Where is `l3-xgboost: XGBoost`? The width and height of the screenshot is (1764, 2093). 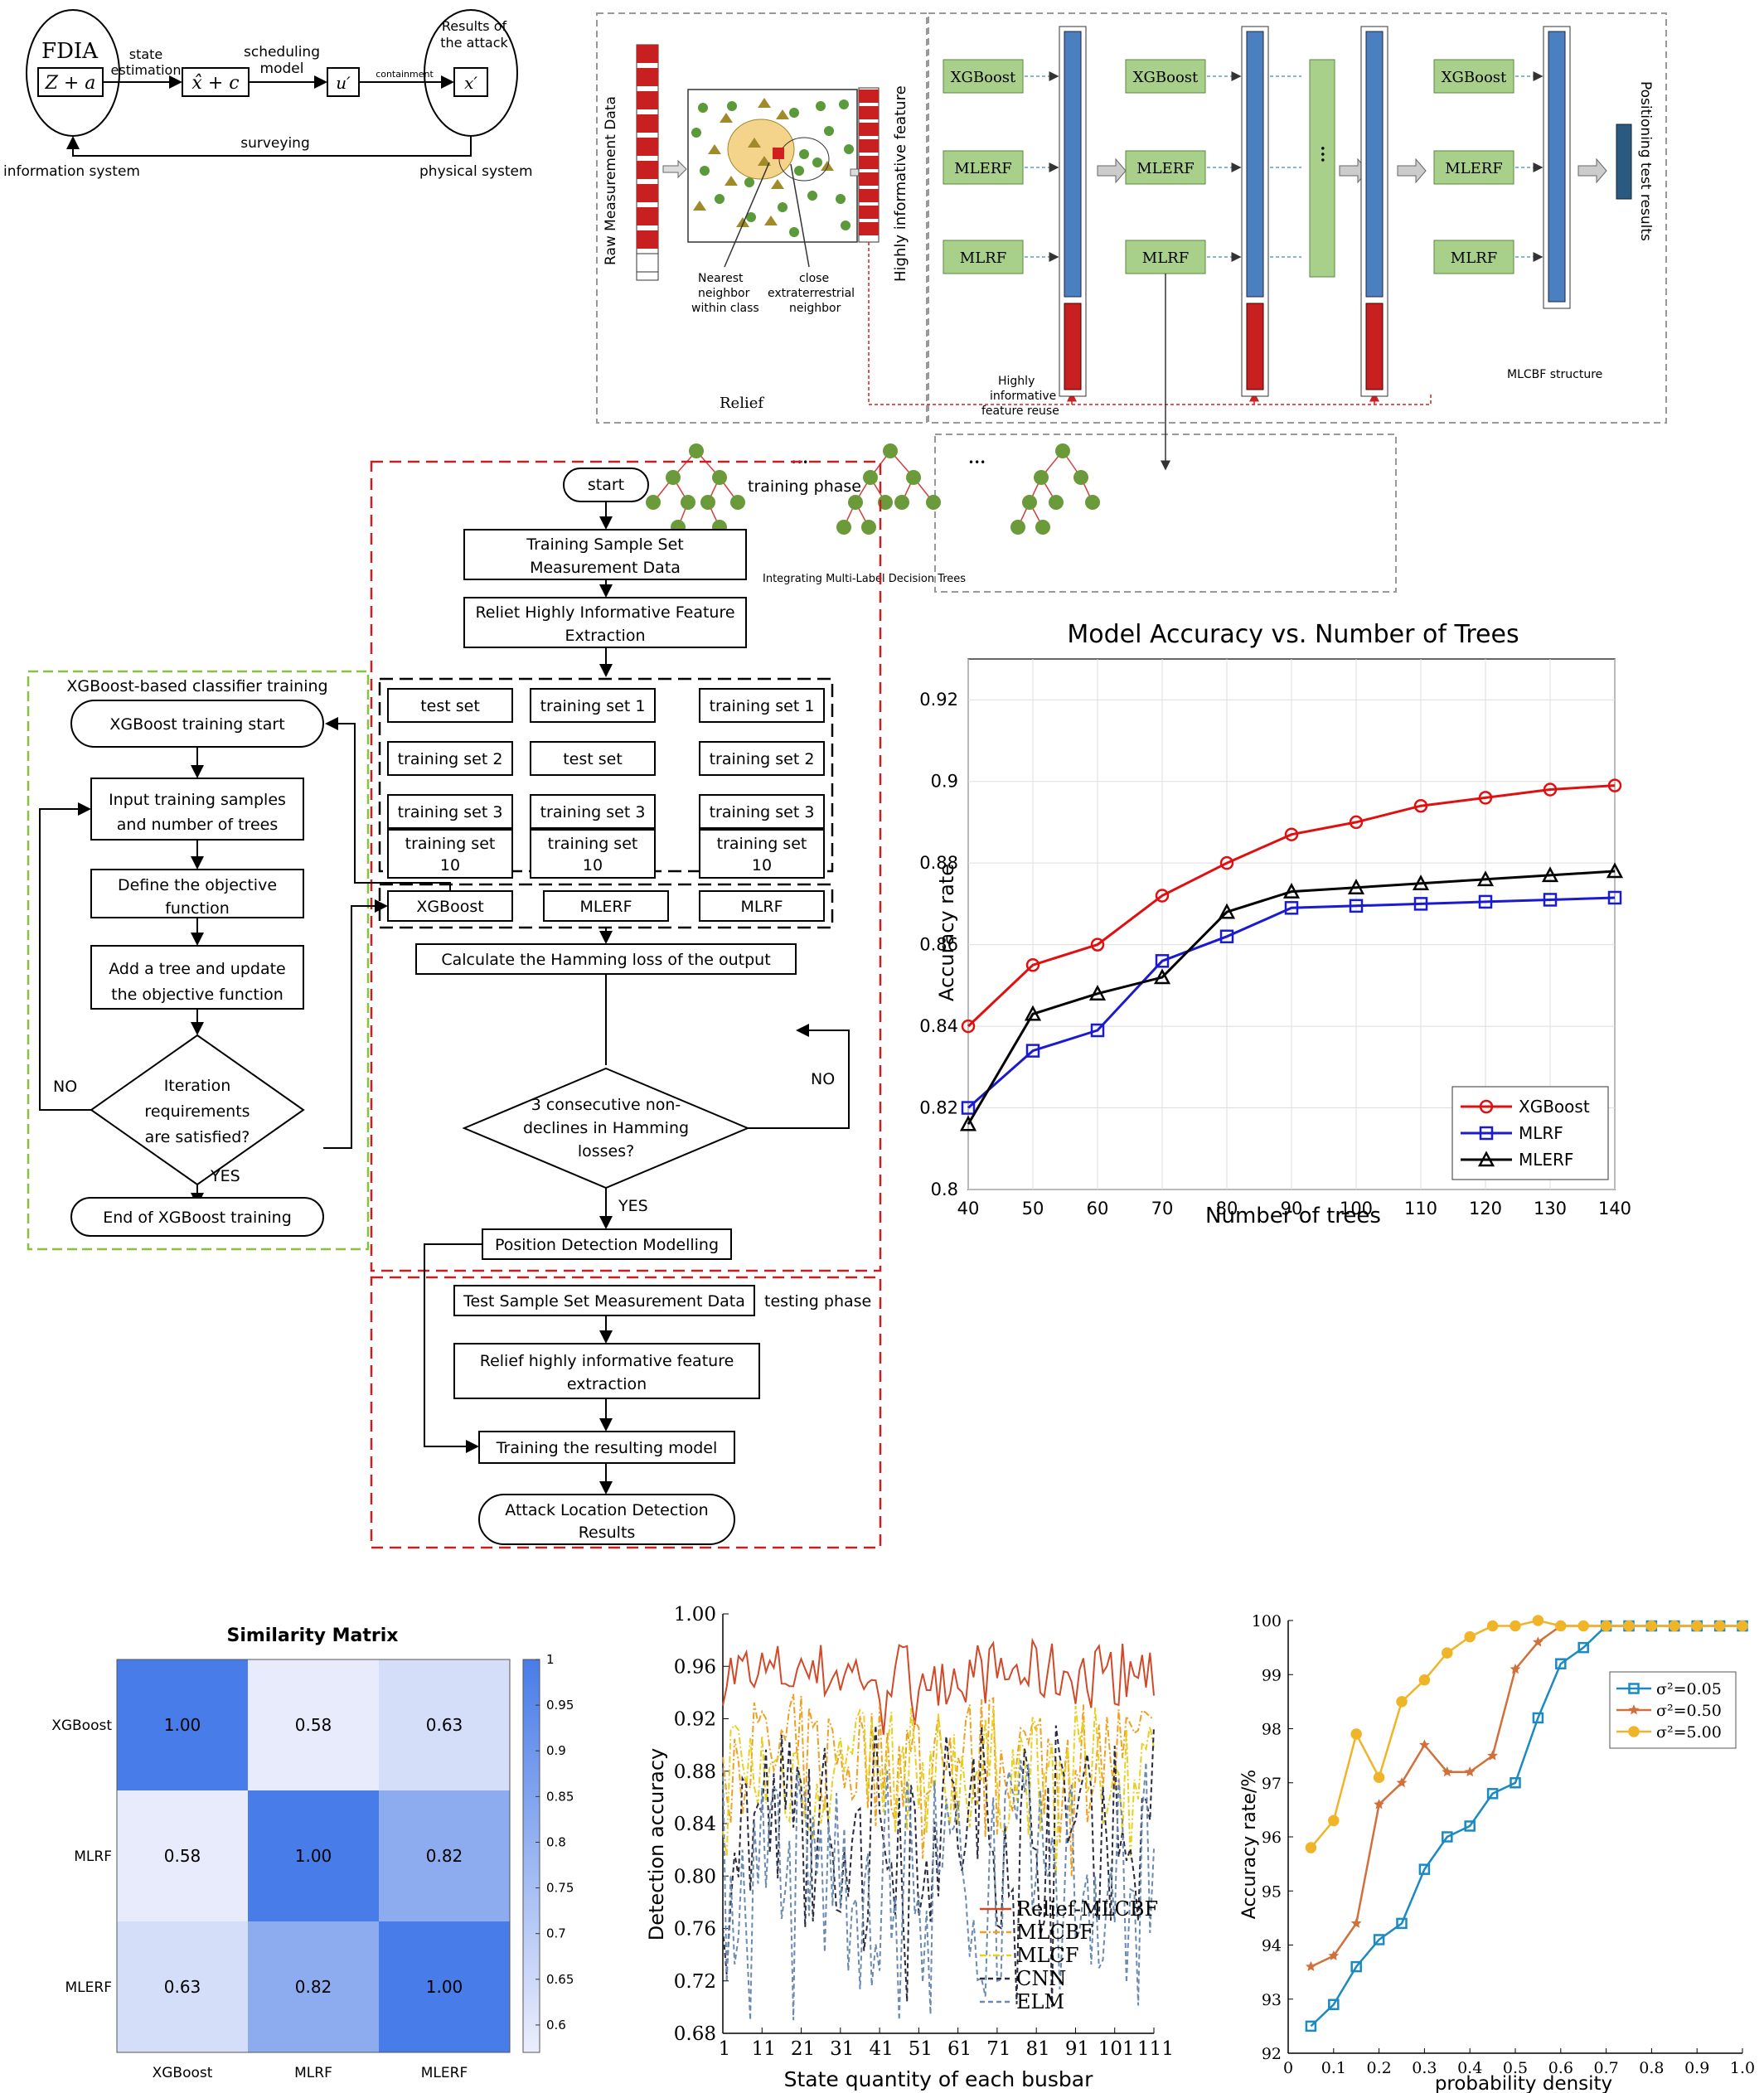
l3-xgboost: XGBoost is located at coordinates (1474, 77).